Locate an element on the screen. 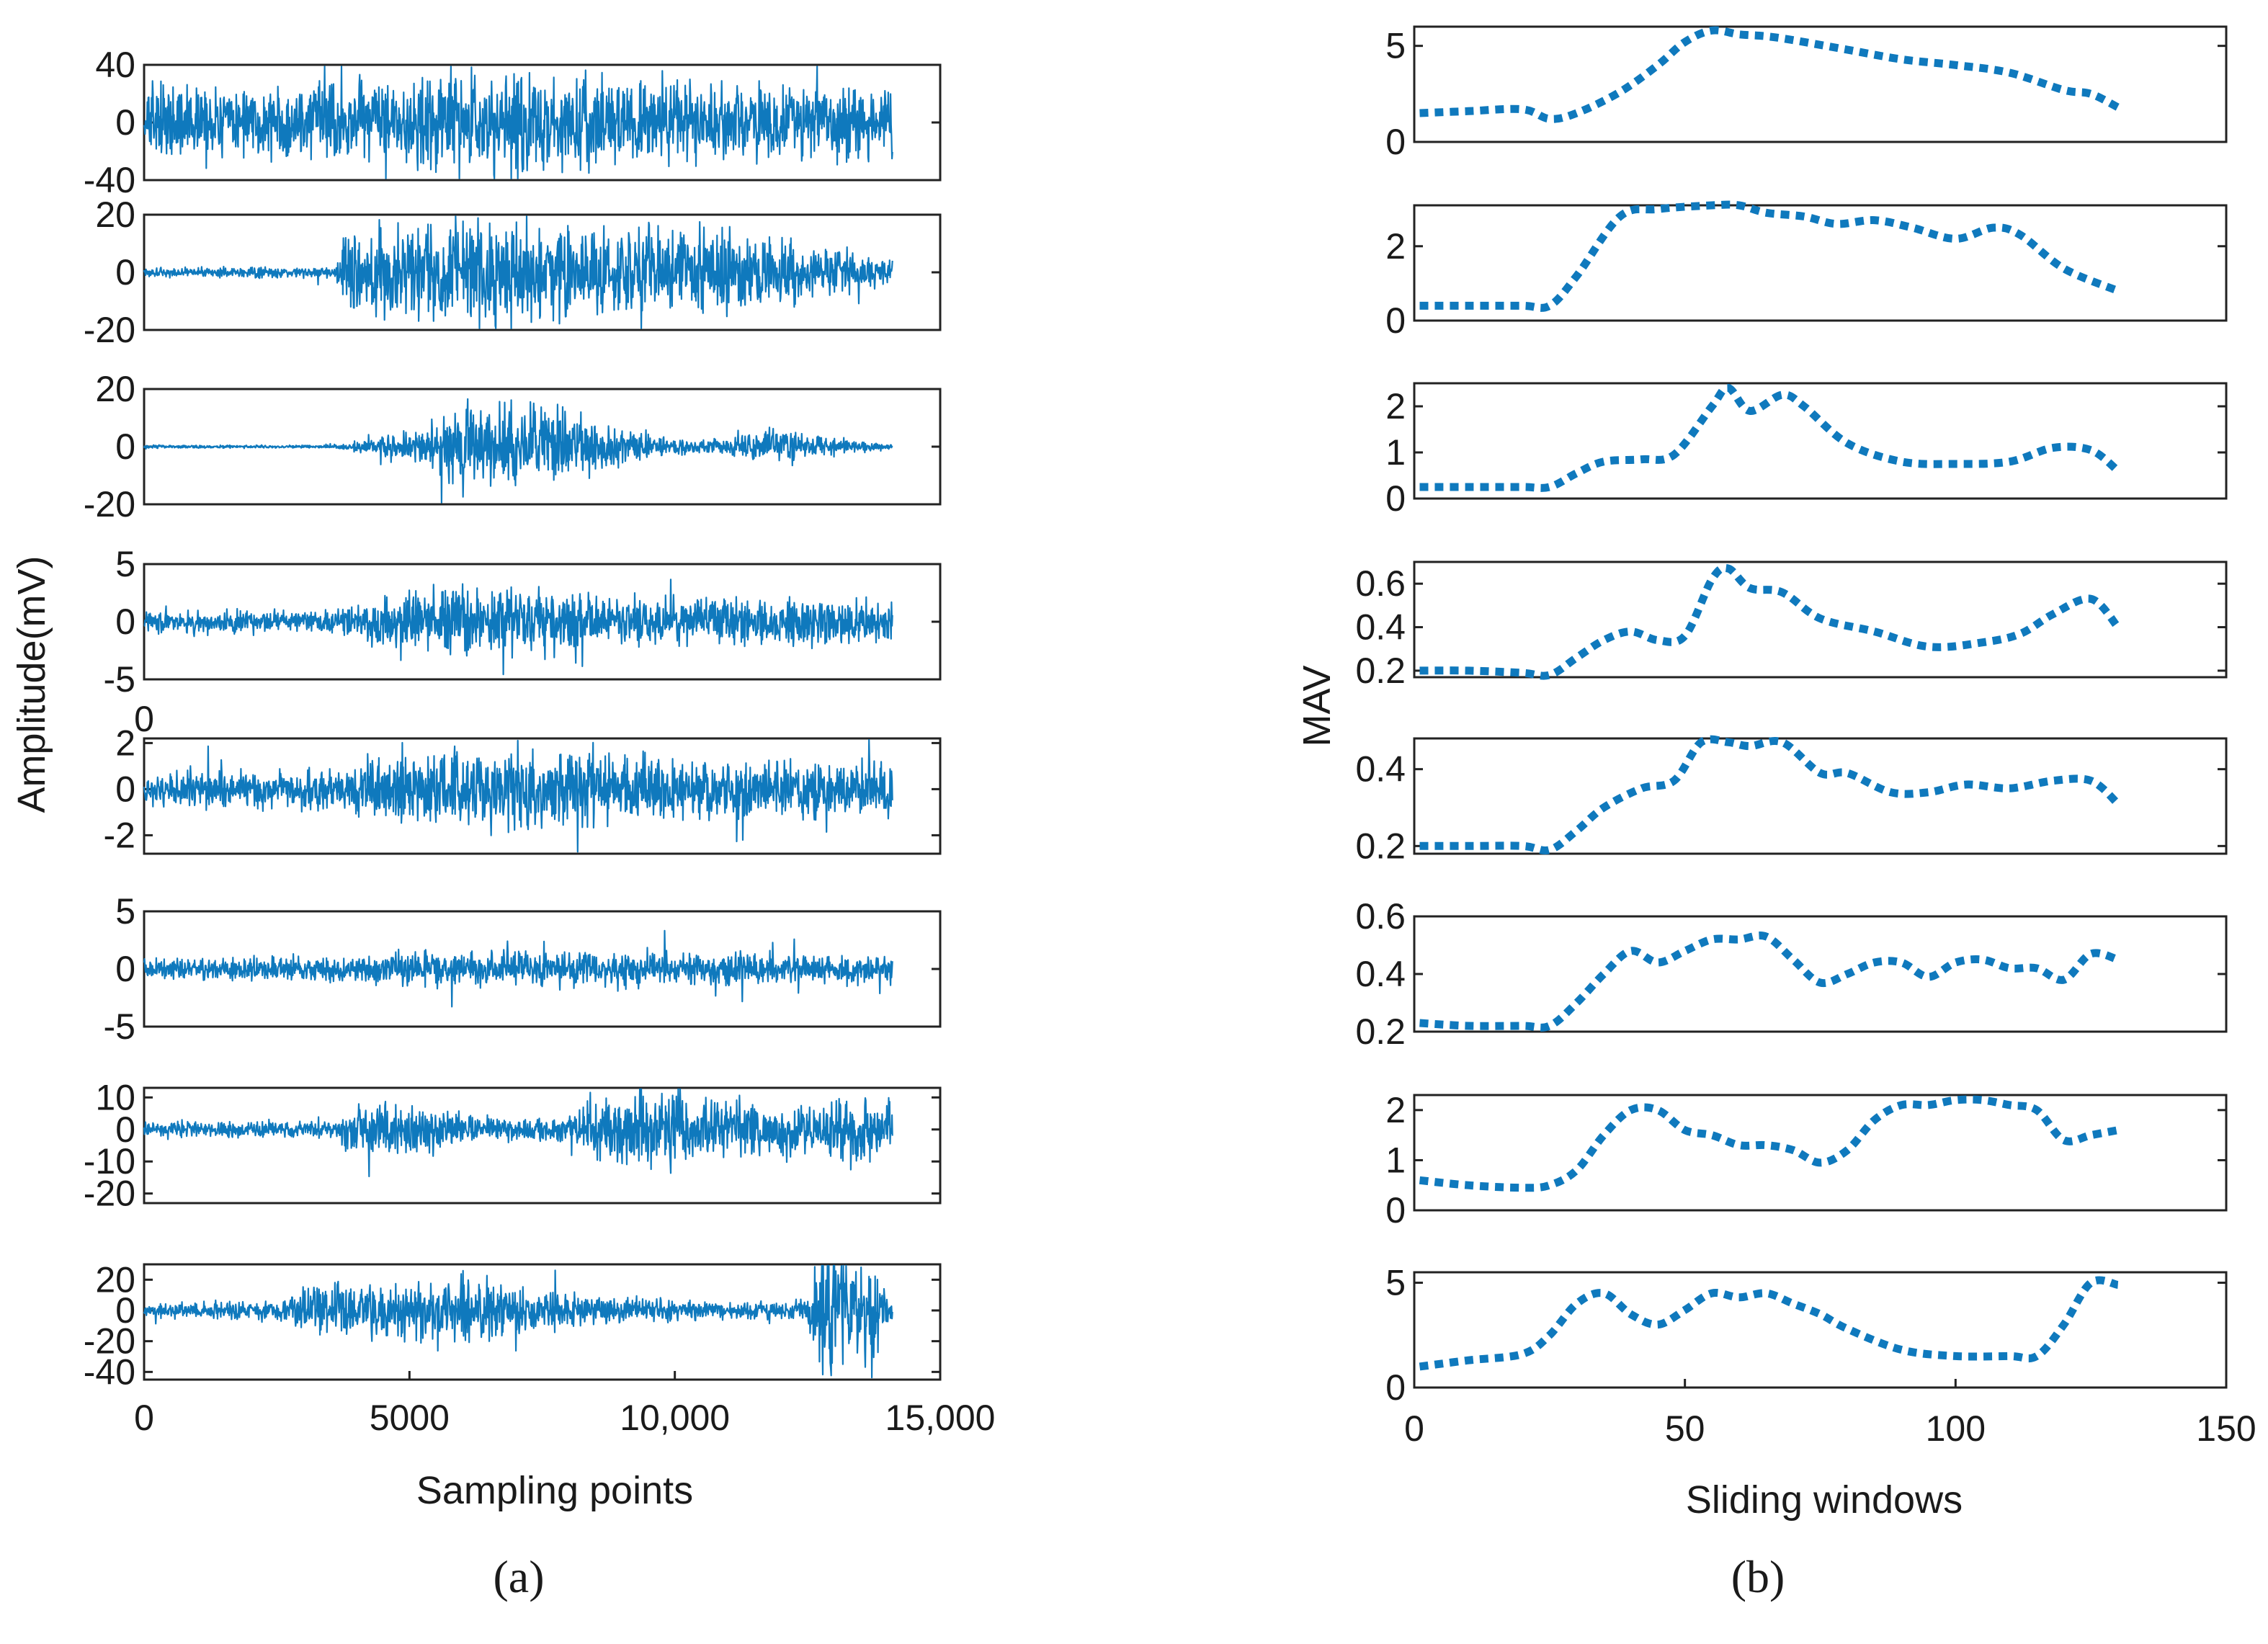 This screenshot has height=1644, width=2268. panel-b-subplot-2: 20 is located at coordinates (1806, 270).